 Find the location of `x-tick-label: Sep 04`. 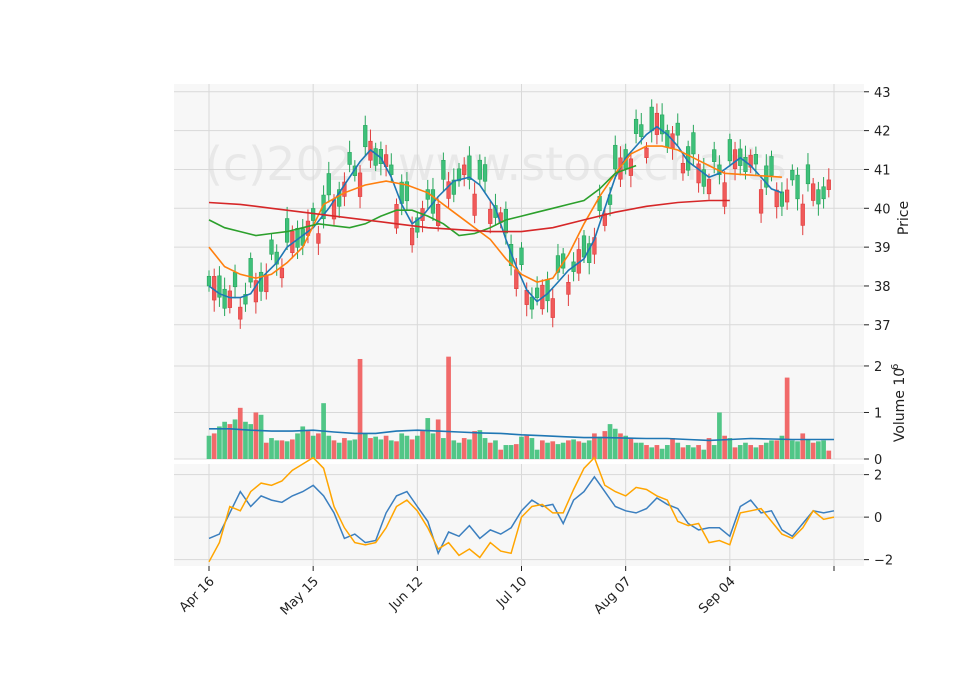

x-tick-label: Sep 04 is located at coordinates (717, 595).